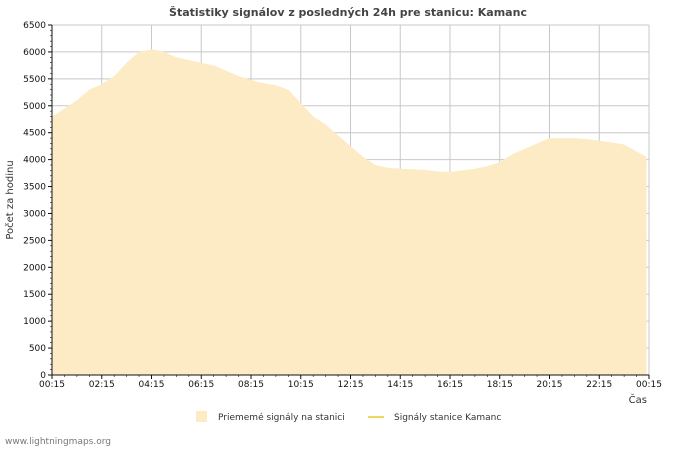  I want to click on x-tick-label: 06:15, so click(201, 385).